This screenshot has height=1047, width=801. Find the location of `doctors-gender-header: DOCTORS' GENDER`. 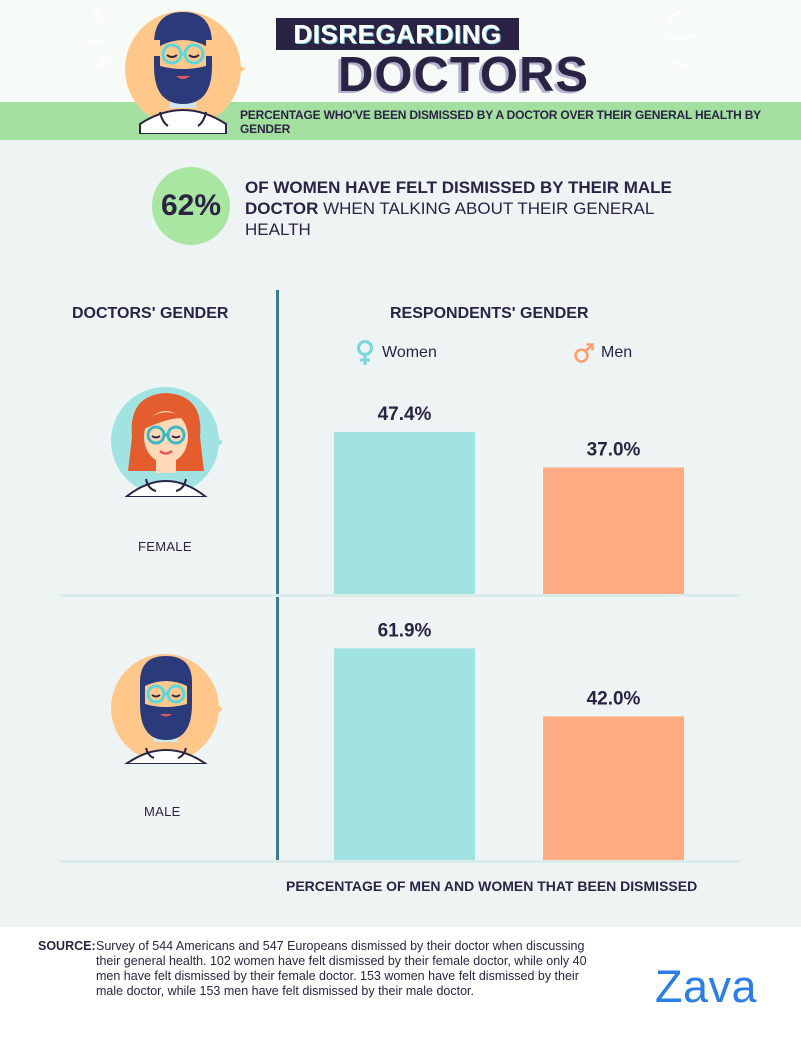

doctors-gender-header: DOCTORS' GENDER is located at coordinates (150, 313).